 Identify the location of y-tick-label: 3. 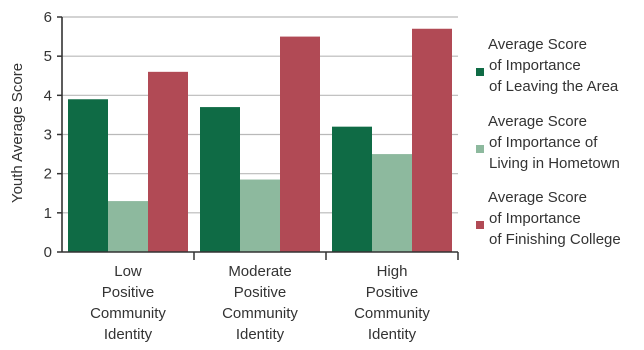
(48, 135).